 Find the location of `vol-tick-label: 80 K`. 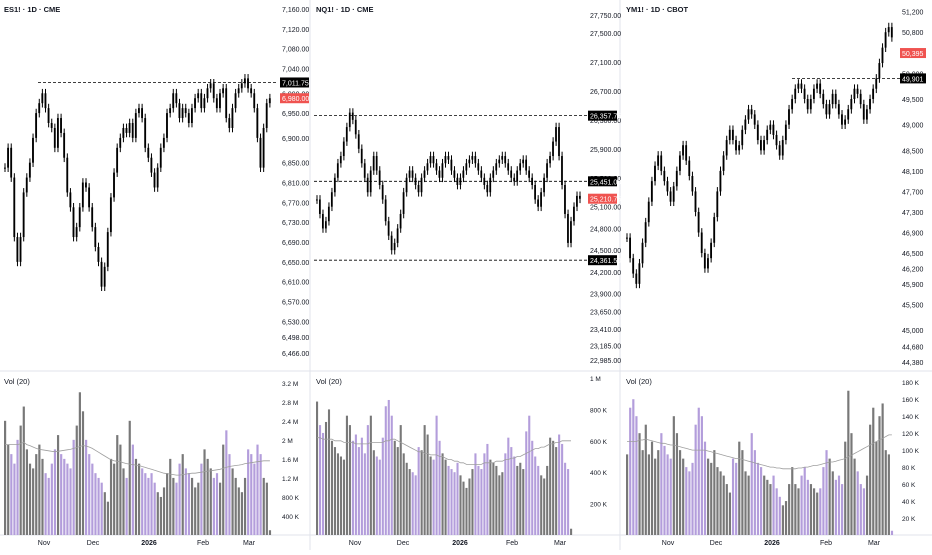

vol-tick-label: 80 K is located at coordinates (909, 468).